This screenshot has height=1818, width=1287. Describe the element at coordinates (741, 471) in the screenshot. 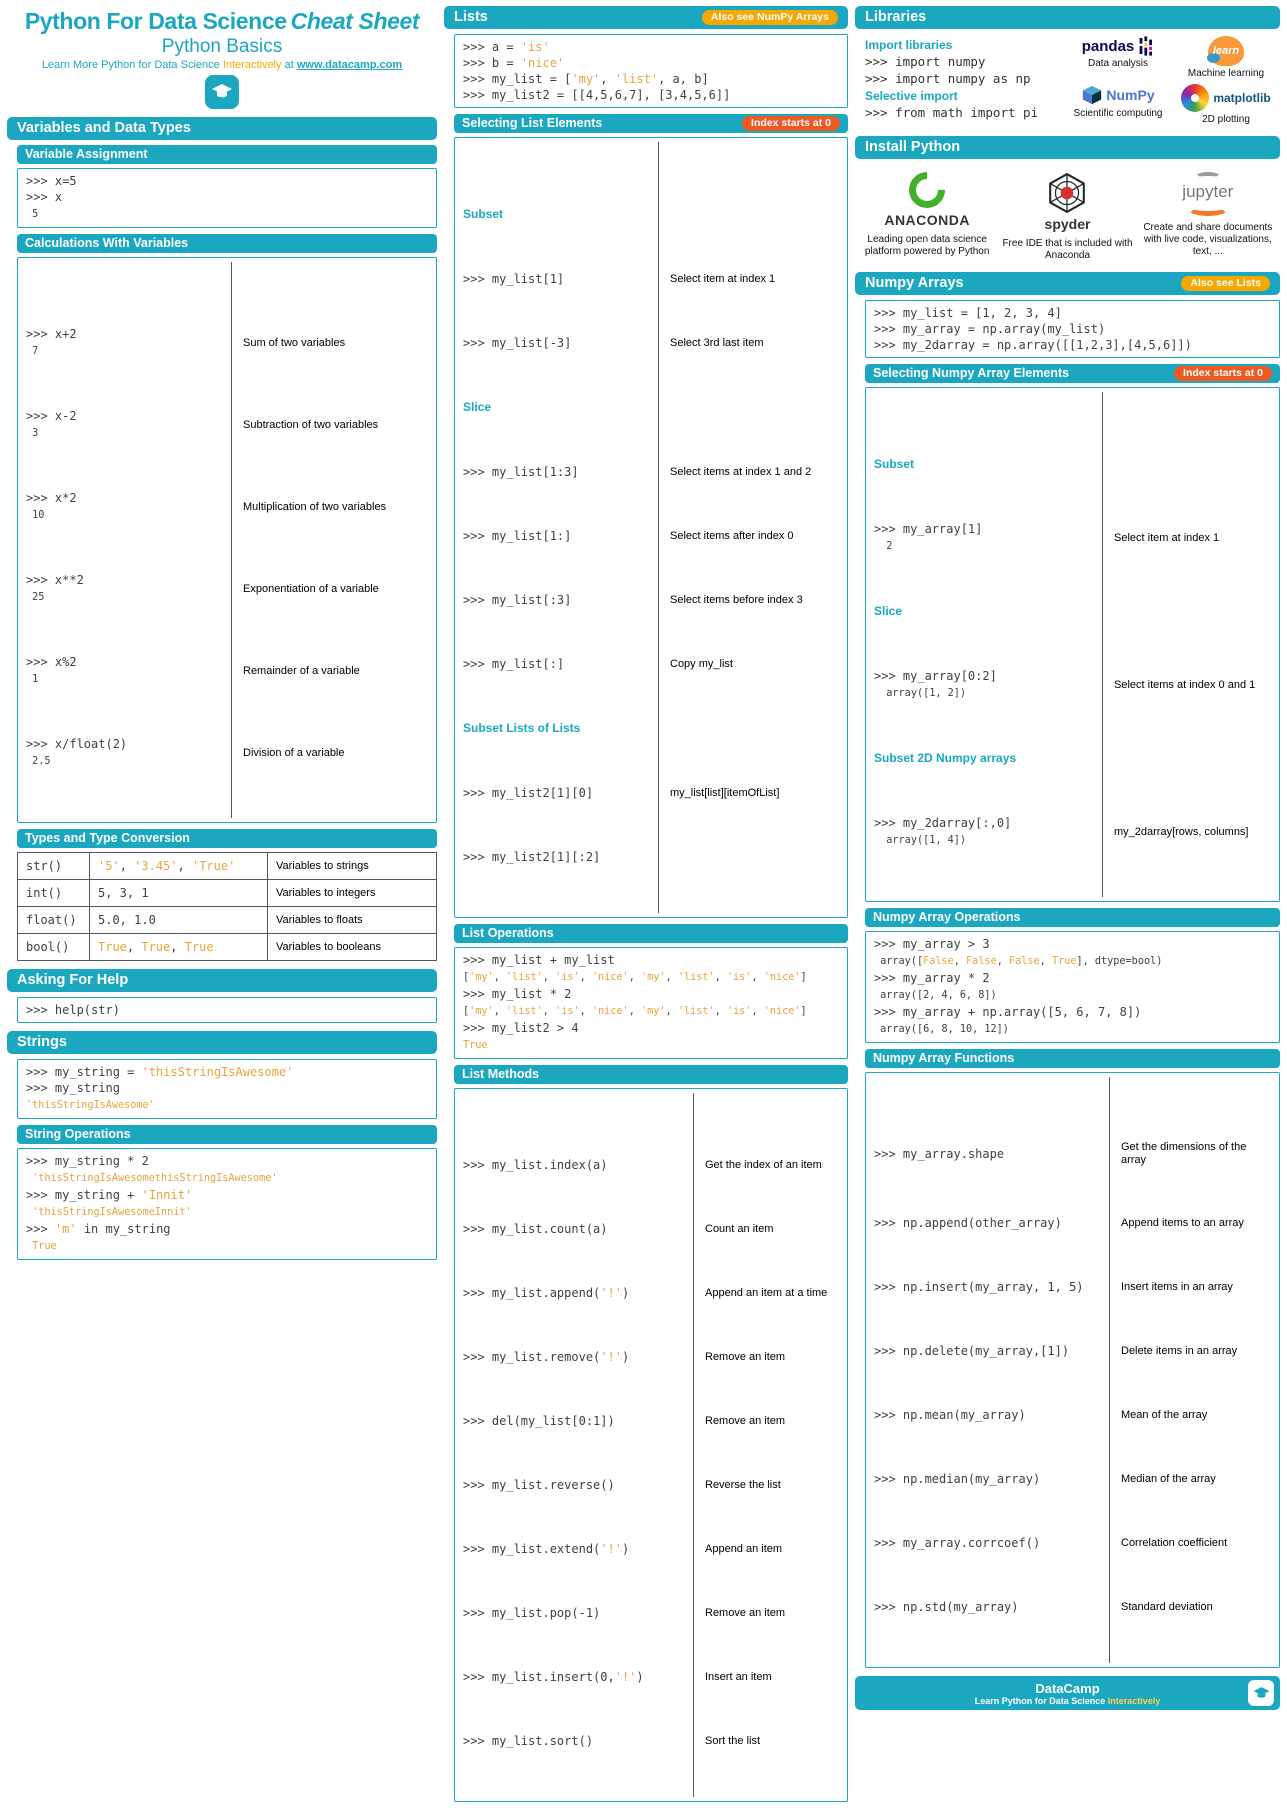

I see `description-cell: Select items at index 1 and 2` at that location.